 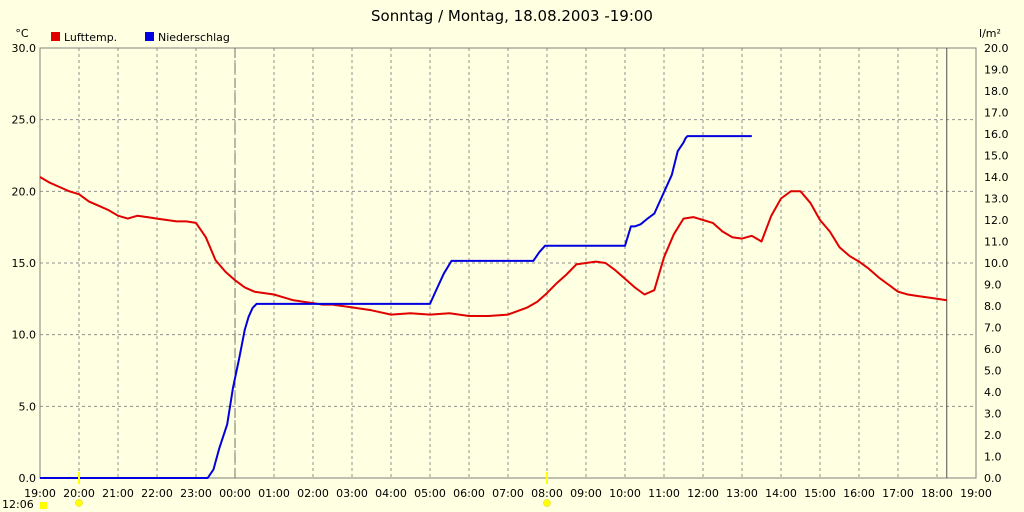 I want to click on y-left-tick-label: 15.0, so click(x=24, y=263).